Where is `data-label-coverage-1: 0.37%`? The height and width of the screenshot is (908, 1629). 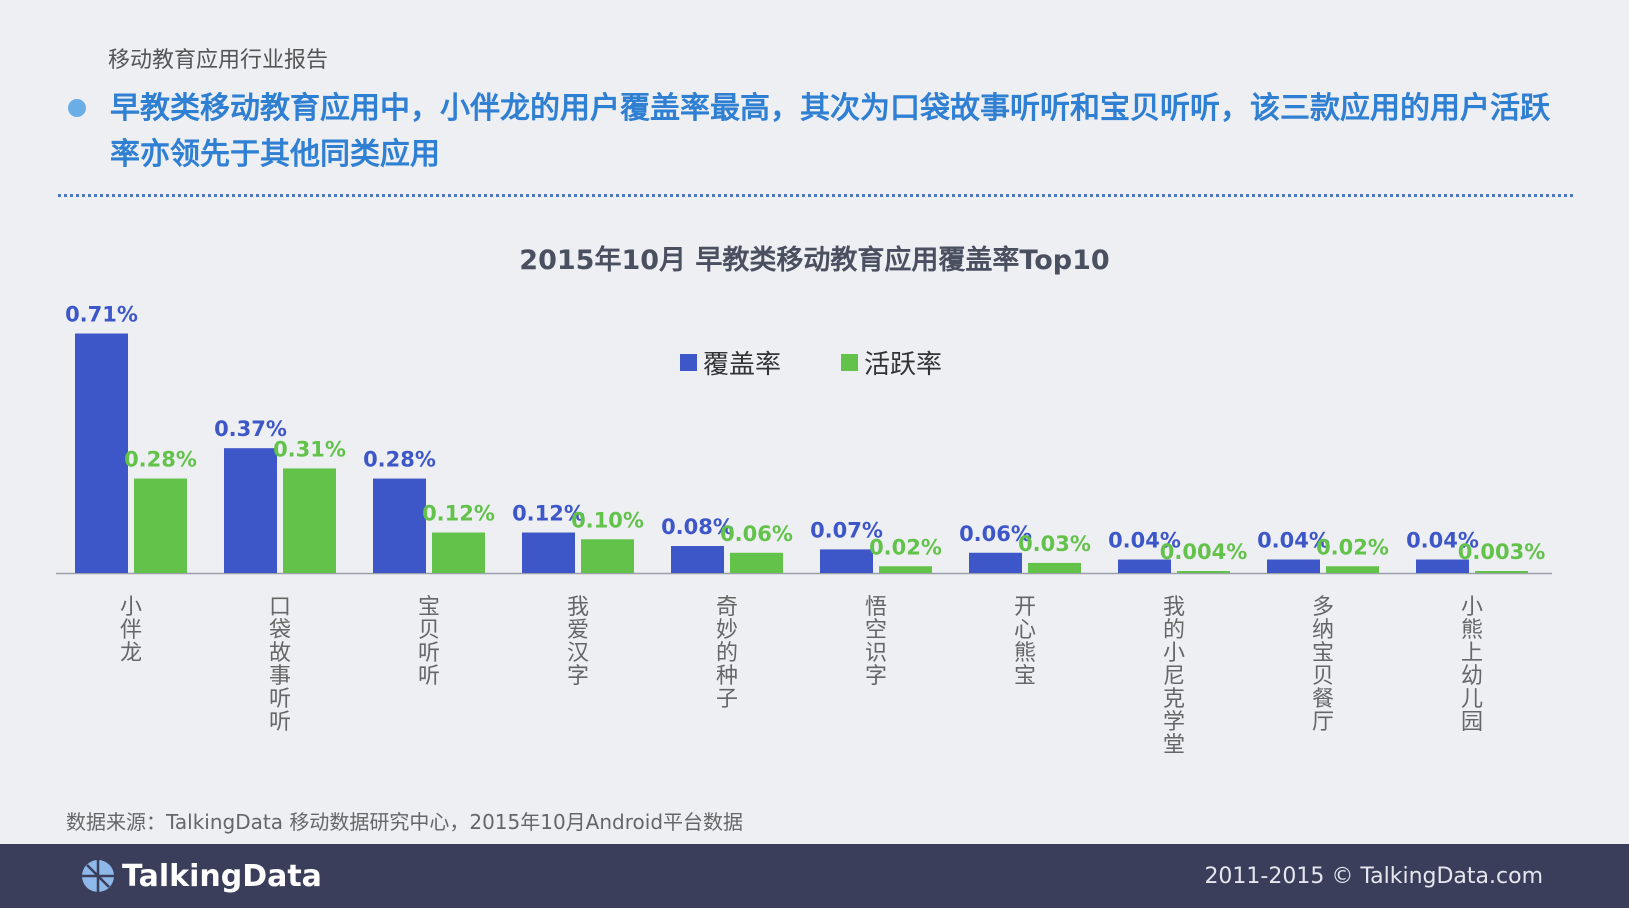
data-label-coverage-1: 0.37% is located at coordinates (250, 429).